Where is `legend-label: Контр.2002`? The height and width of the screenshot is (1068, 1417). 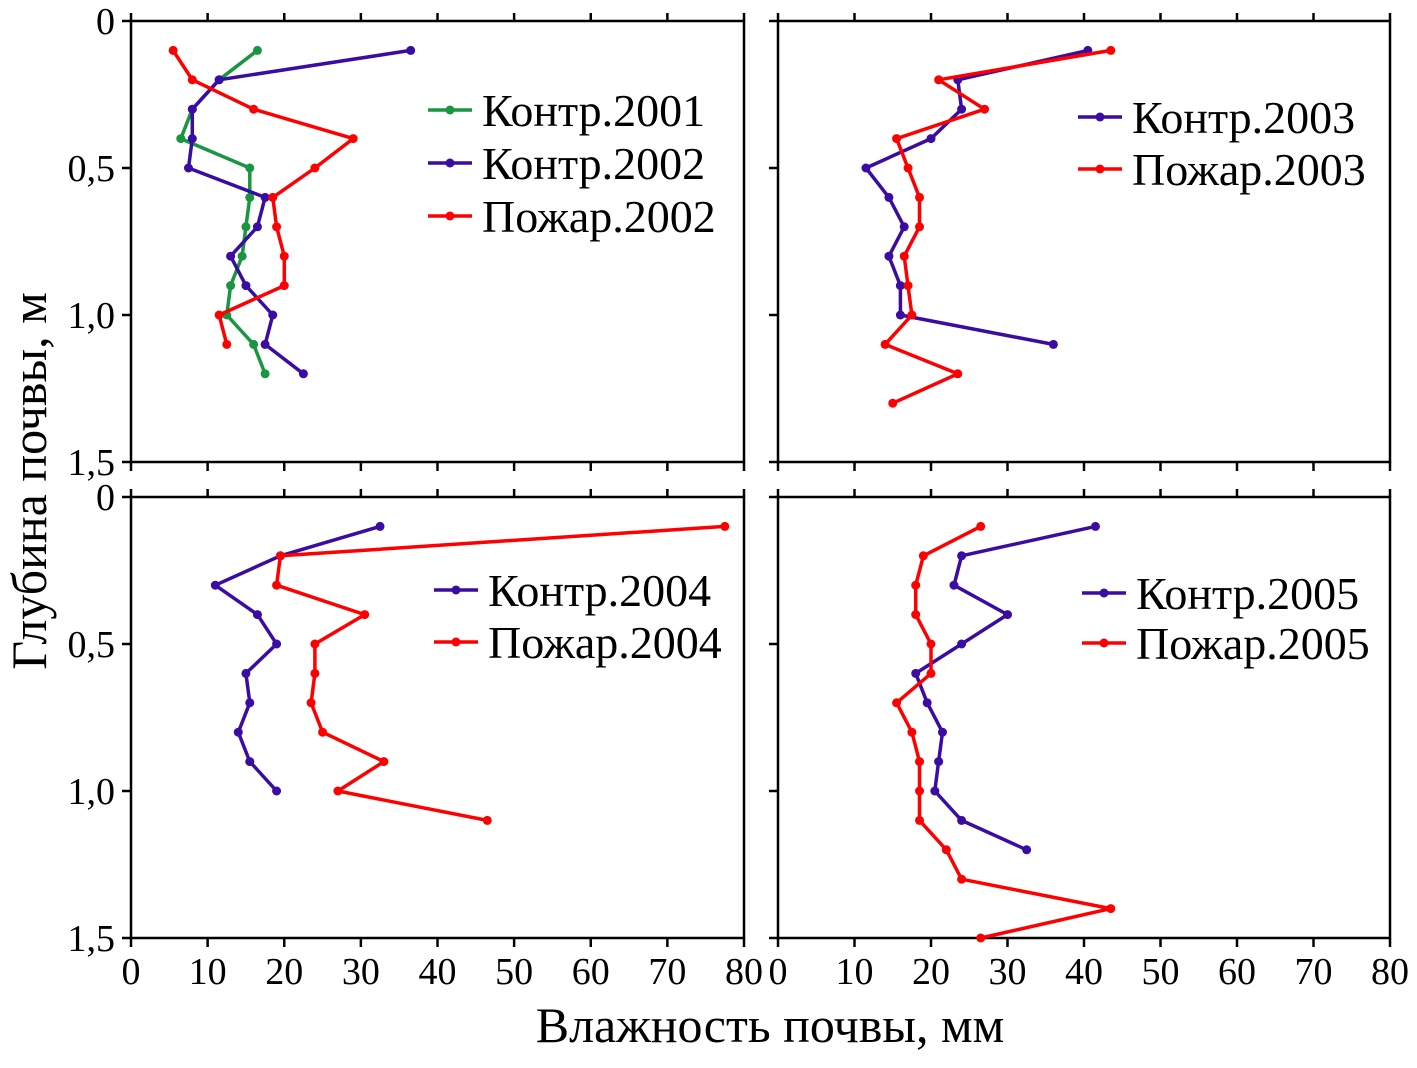 legend-label: Контр.2002 is located at coordinates (593, 163).